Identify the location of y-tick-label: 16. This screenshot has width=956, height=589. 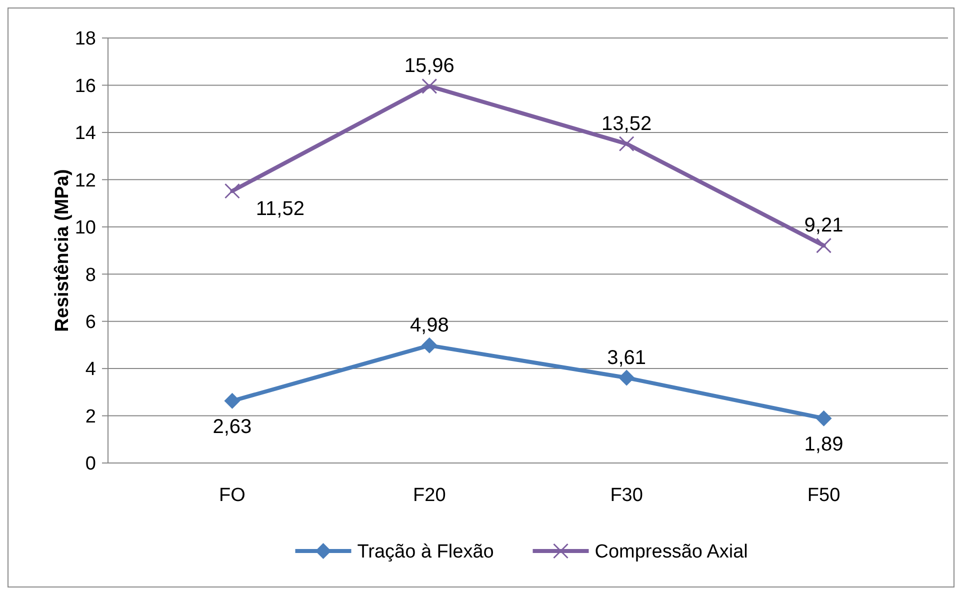
(85, 86).